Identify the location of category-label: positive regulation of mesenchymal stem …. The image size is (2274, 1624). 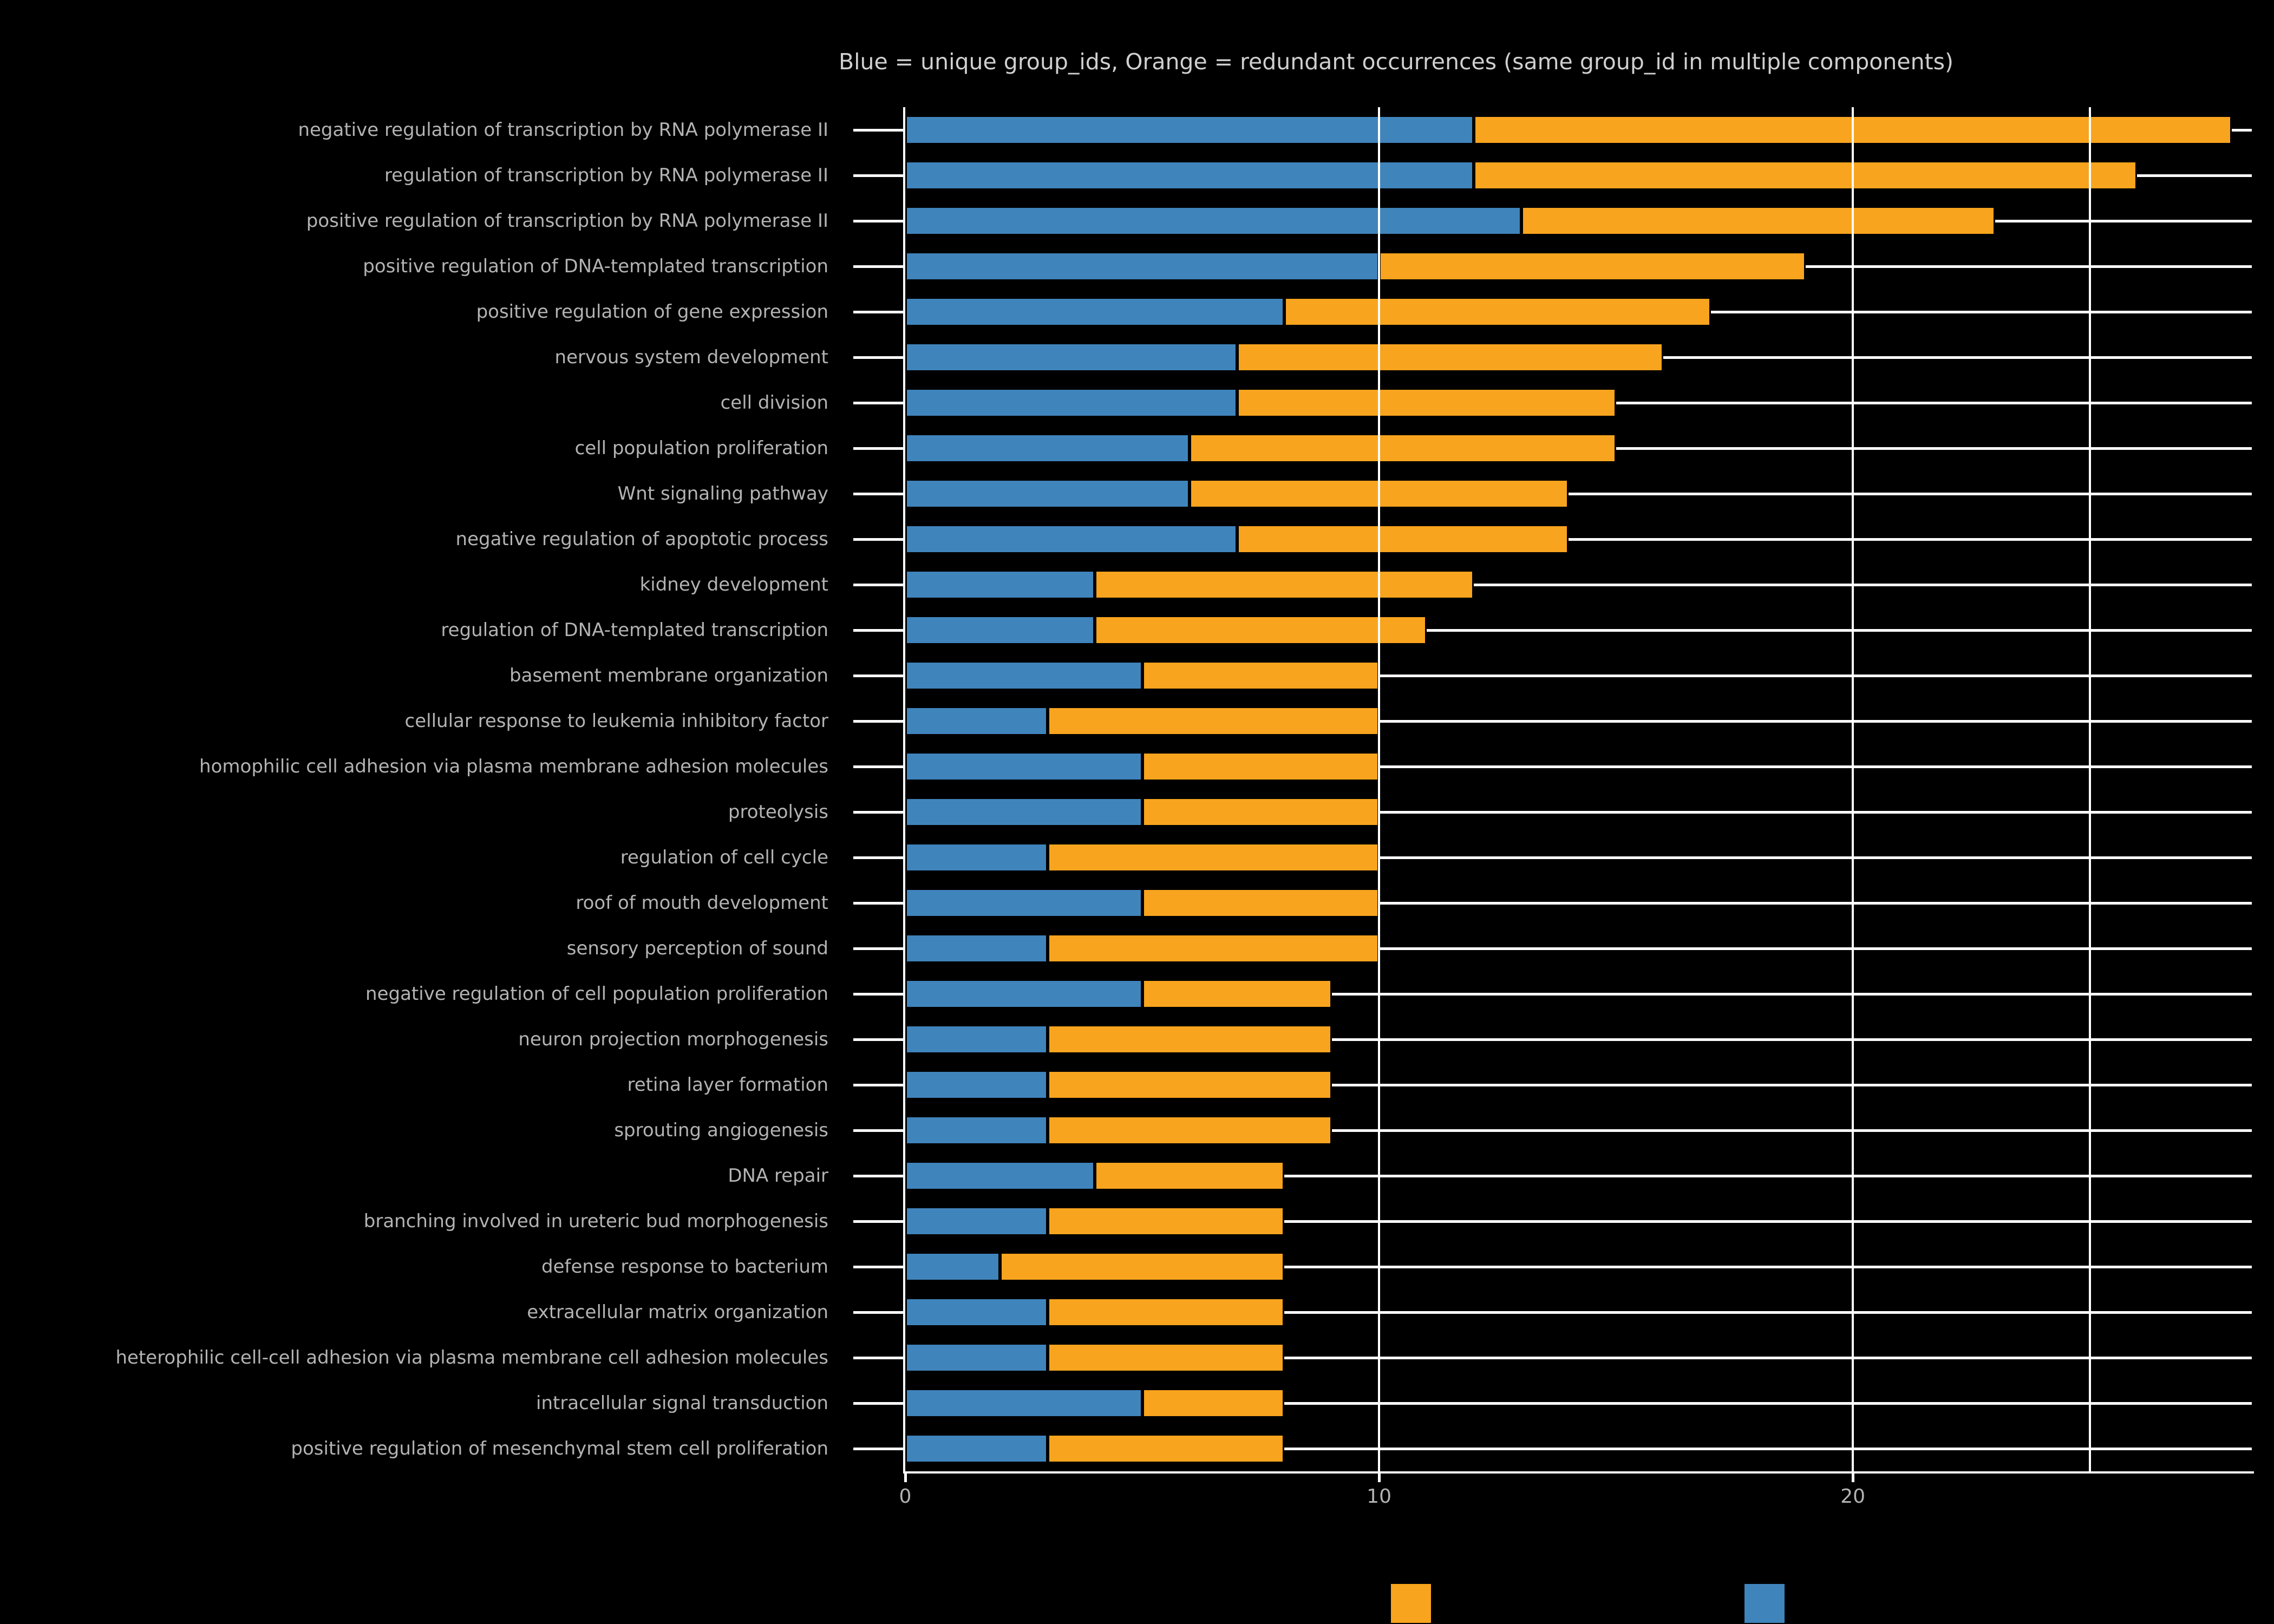
(560, 1448).